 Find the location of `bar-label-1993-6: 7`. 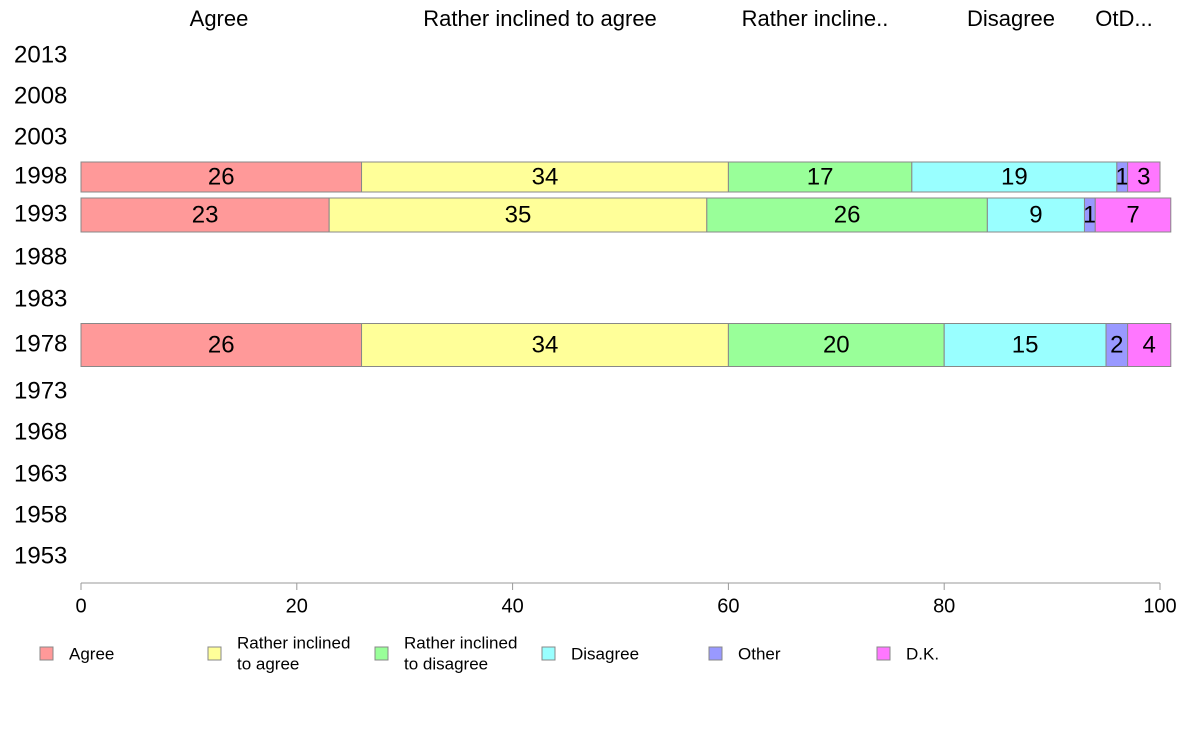

bar-label-1993-6: 7 is located at coordinates (1132, 214).